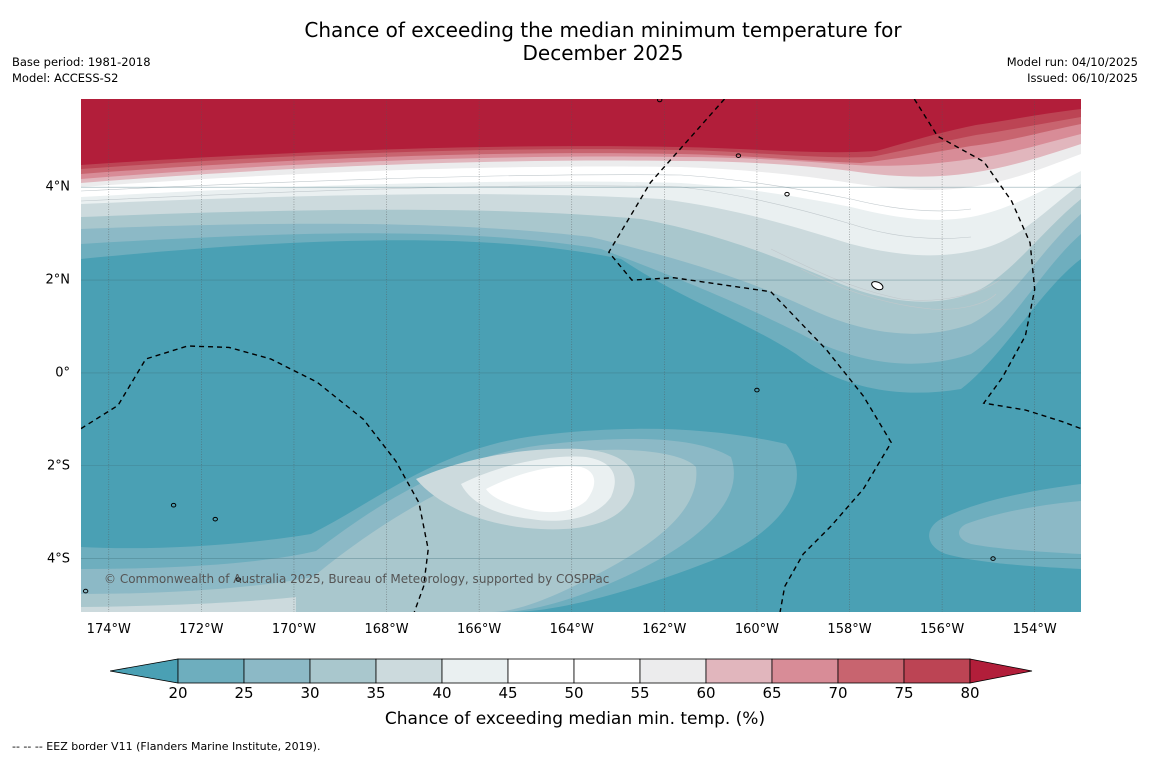 This screenshot has height=758, width=1150. What do you see at coordinates (62, 373) in the screenshot?
I see `lat-label: 0°` at bounding box center [62, 373].